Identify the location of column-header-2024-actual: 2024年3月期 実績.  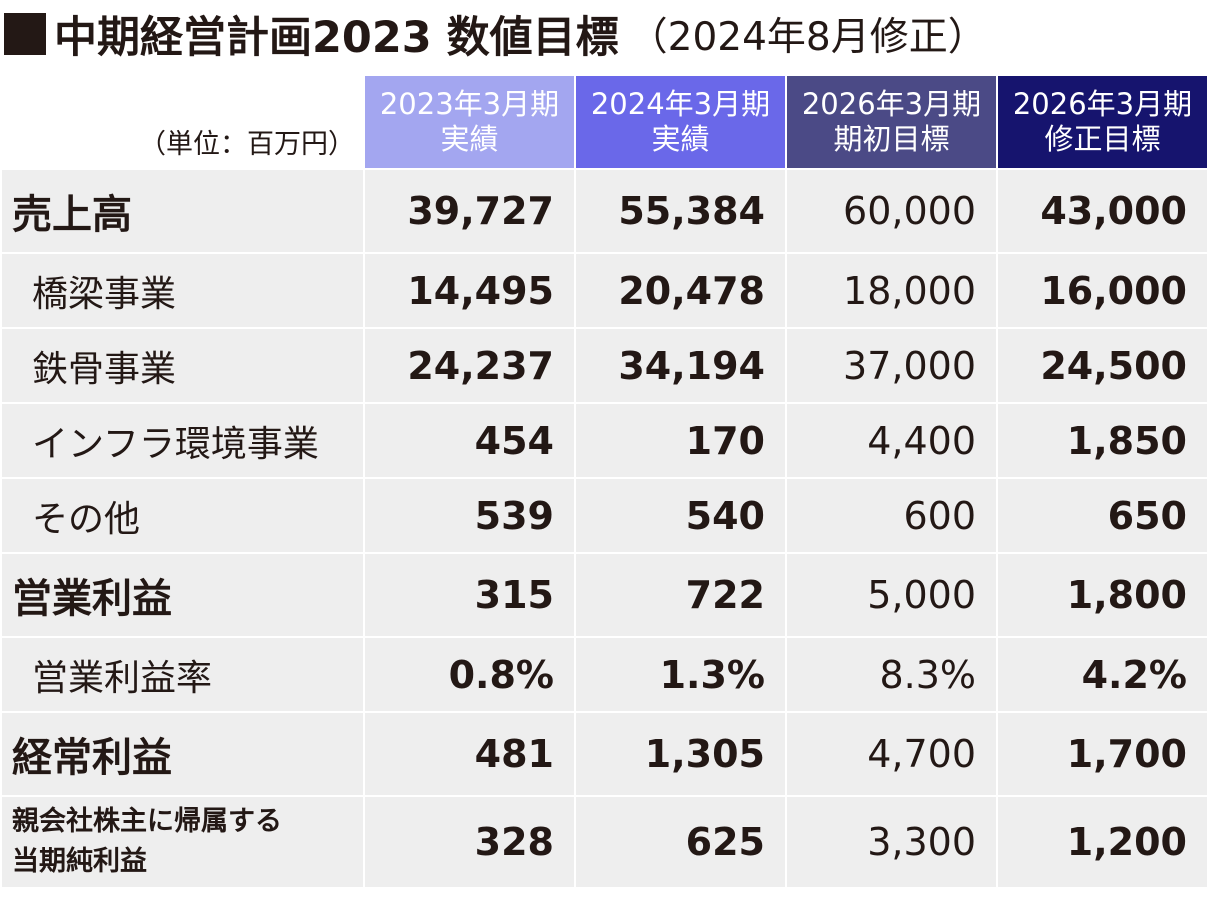
(680, 122).